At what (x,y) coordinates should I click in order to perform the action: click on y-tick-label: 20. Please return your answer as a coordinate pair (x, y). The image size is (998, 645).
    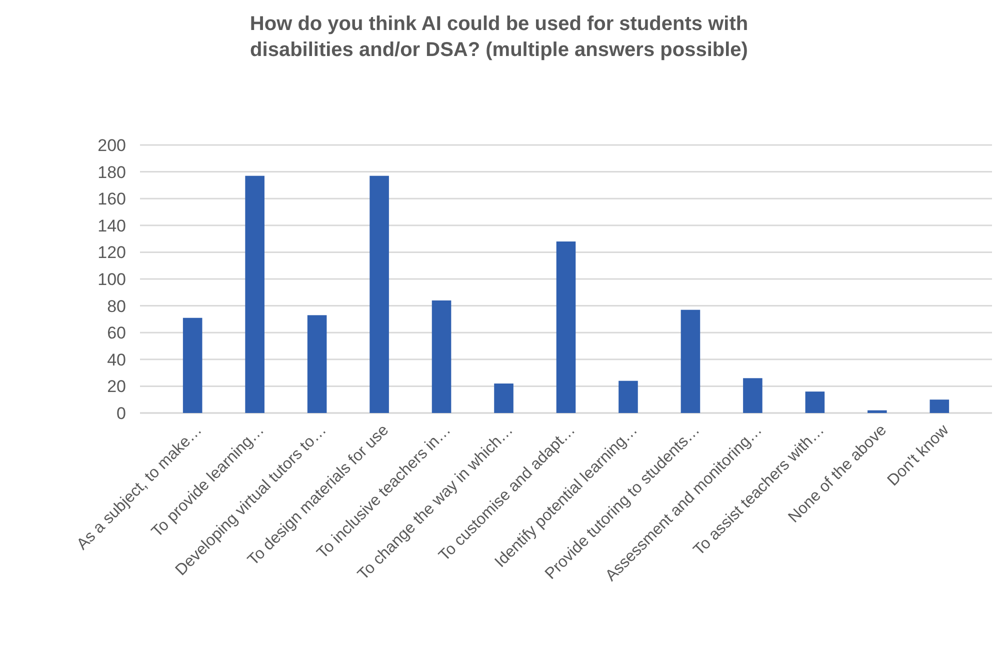
    Looking at the image, I should click on (116, 386).